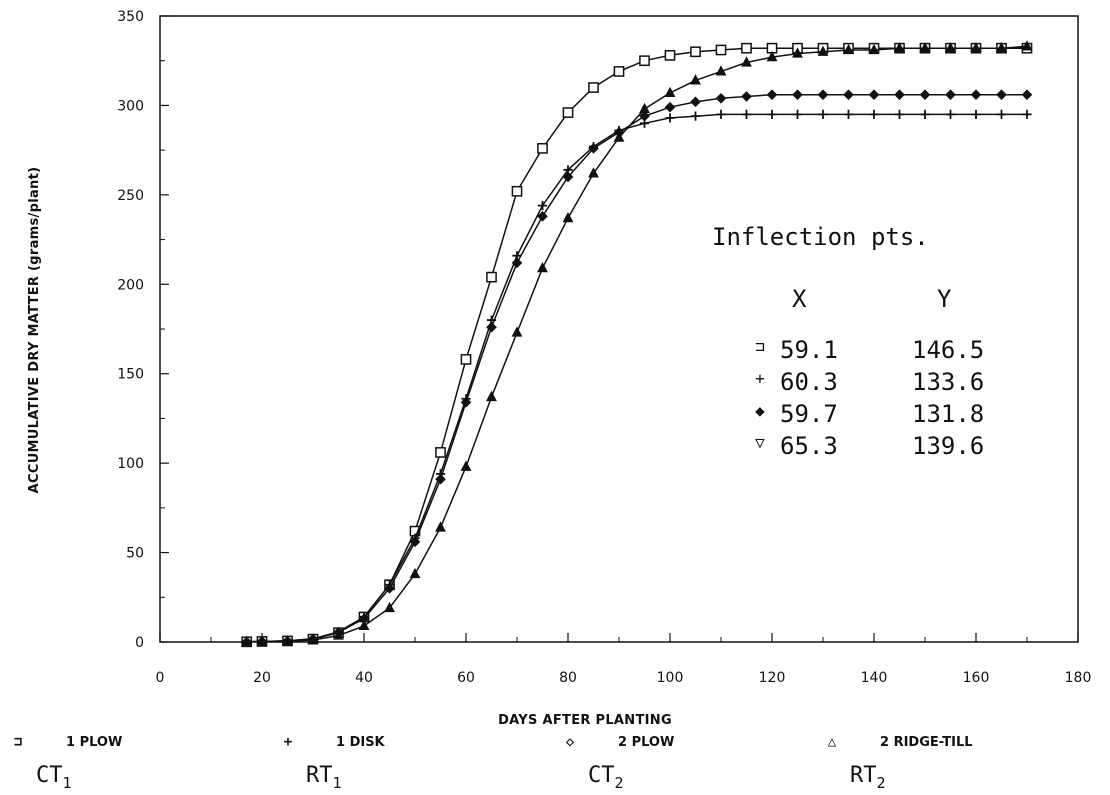  I want to click on legend-item: +1 DISK RT1, so click(335, 763).